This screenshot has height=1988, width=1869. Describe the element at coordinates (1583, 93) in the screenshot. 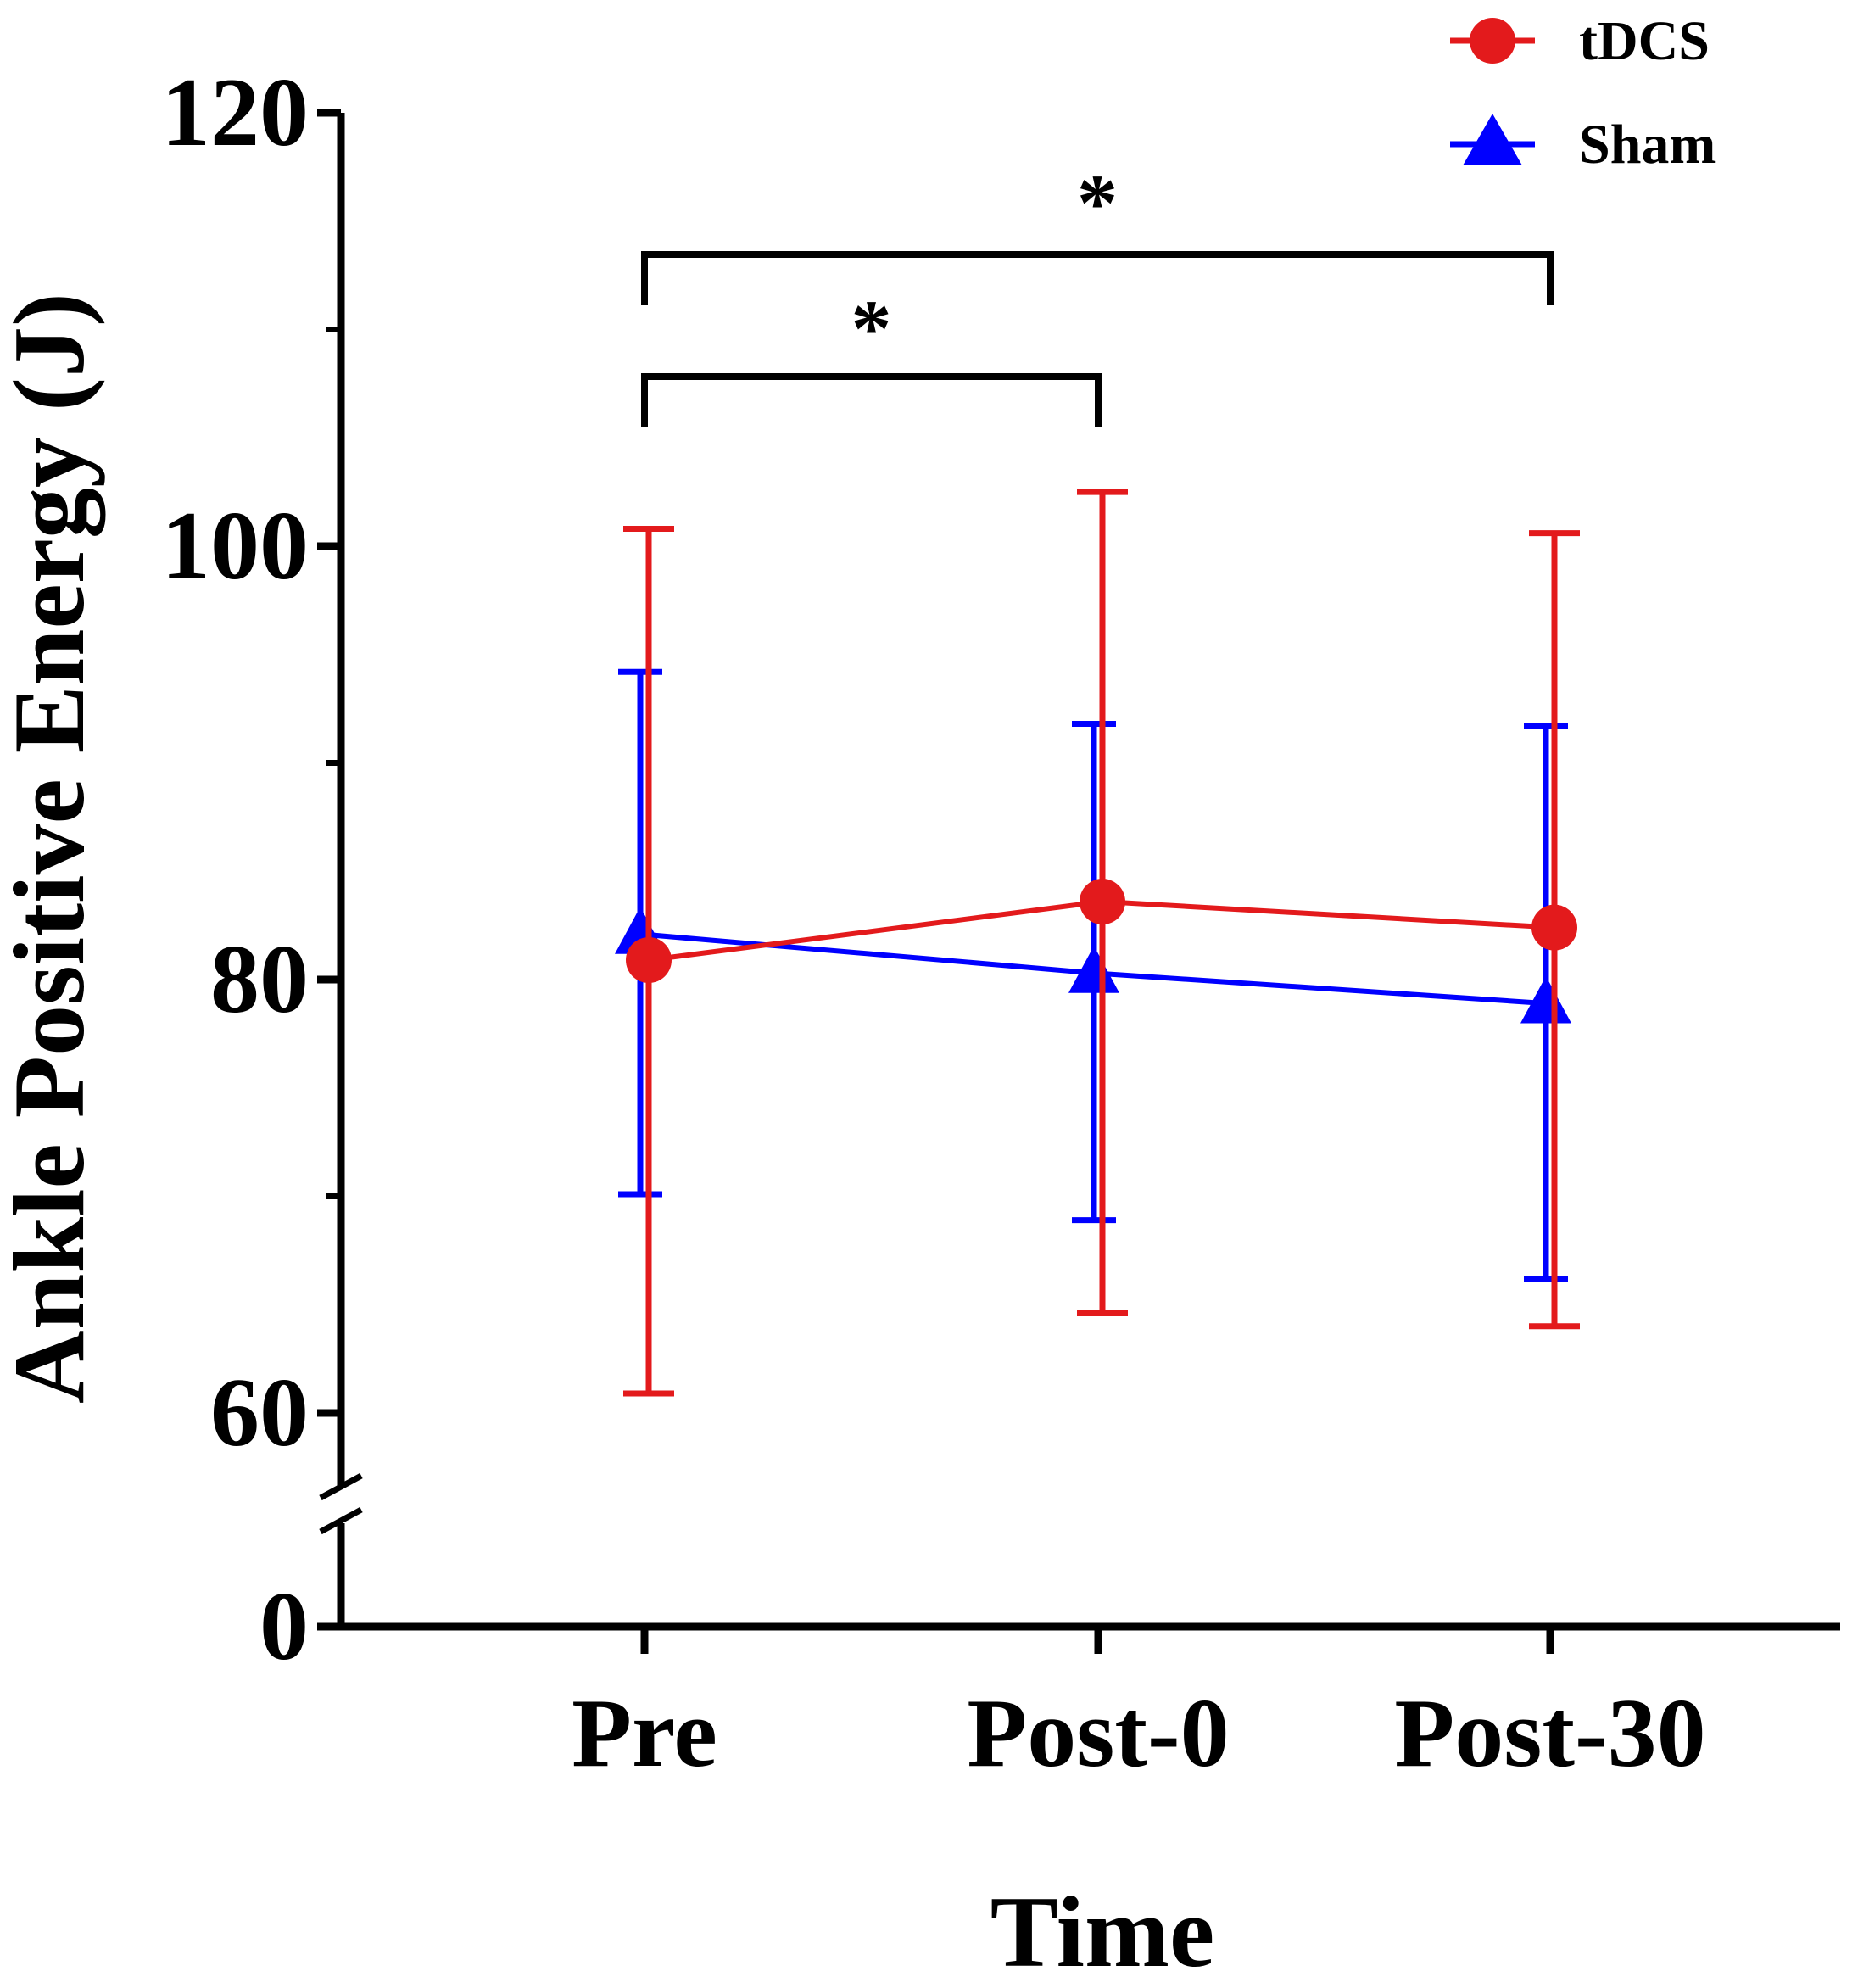

I see `legend: tDCS Sham` at that location.